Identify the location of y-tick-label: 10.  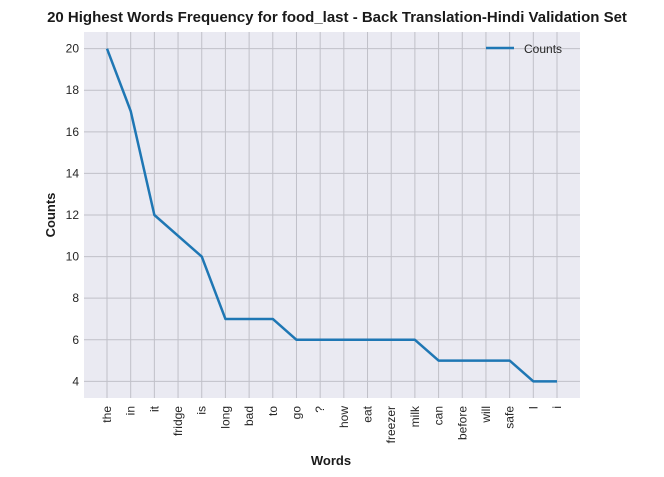
(73, 257).